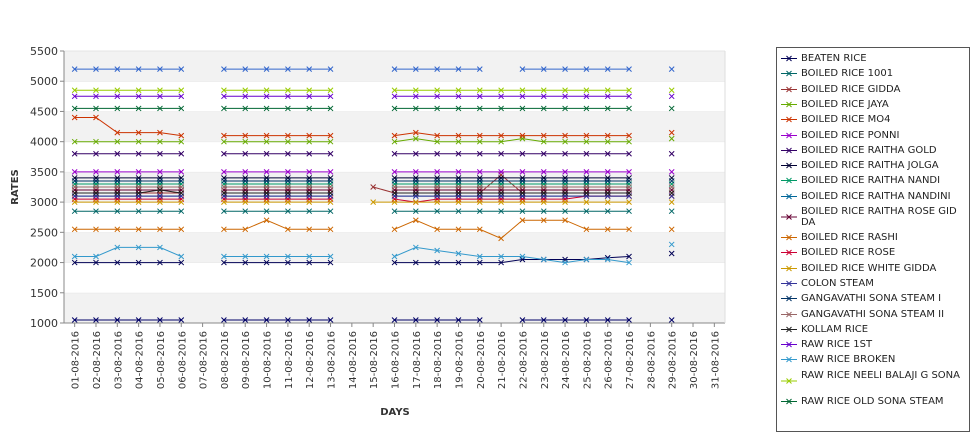  Describe the element at coordinates (870, 166) in the screenshot. I see `legend-label: BOILED RICE RAITHA JOLGA` at that location.